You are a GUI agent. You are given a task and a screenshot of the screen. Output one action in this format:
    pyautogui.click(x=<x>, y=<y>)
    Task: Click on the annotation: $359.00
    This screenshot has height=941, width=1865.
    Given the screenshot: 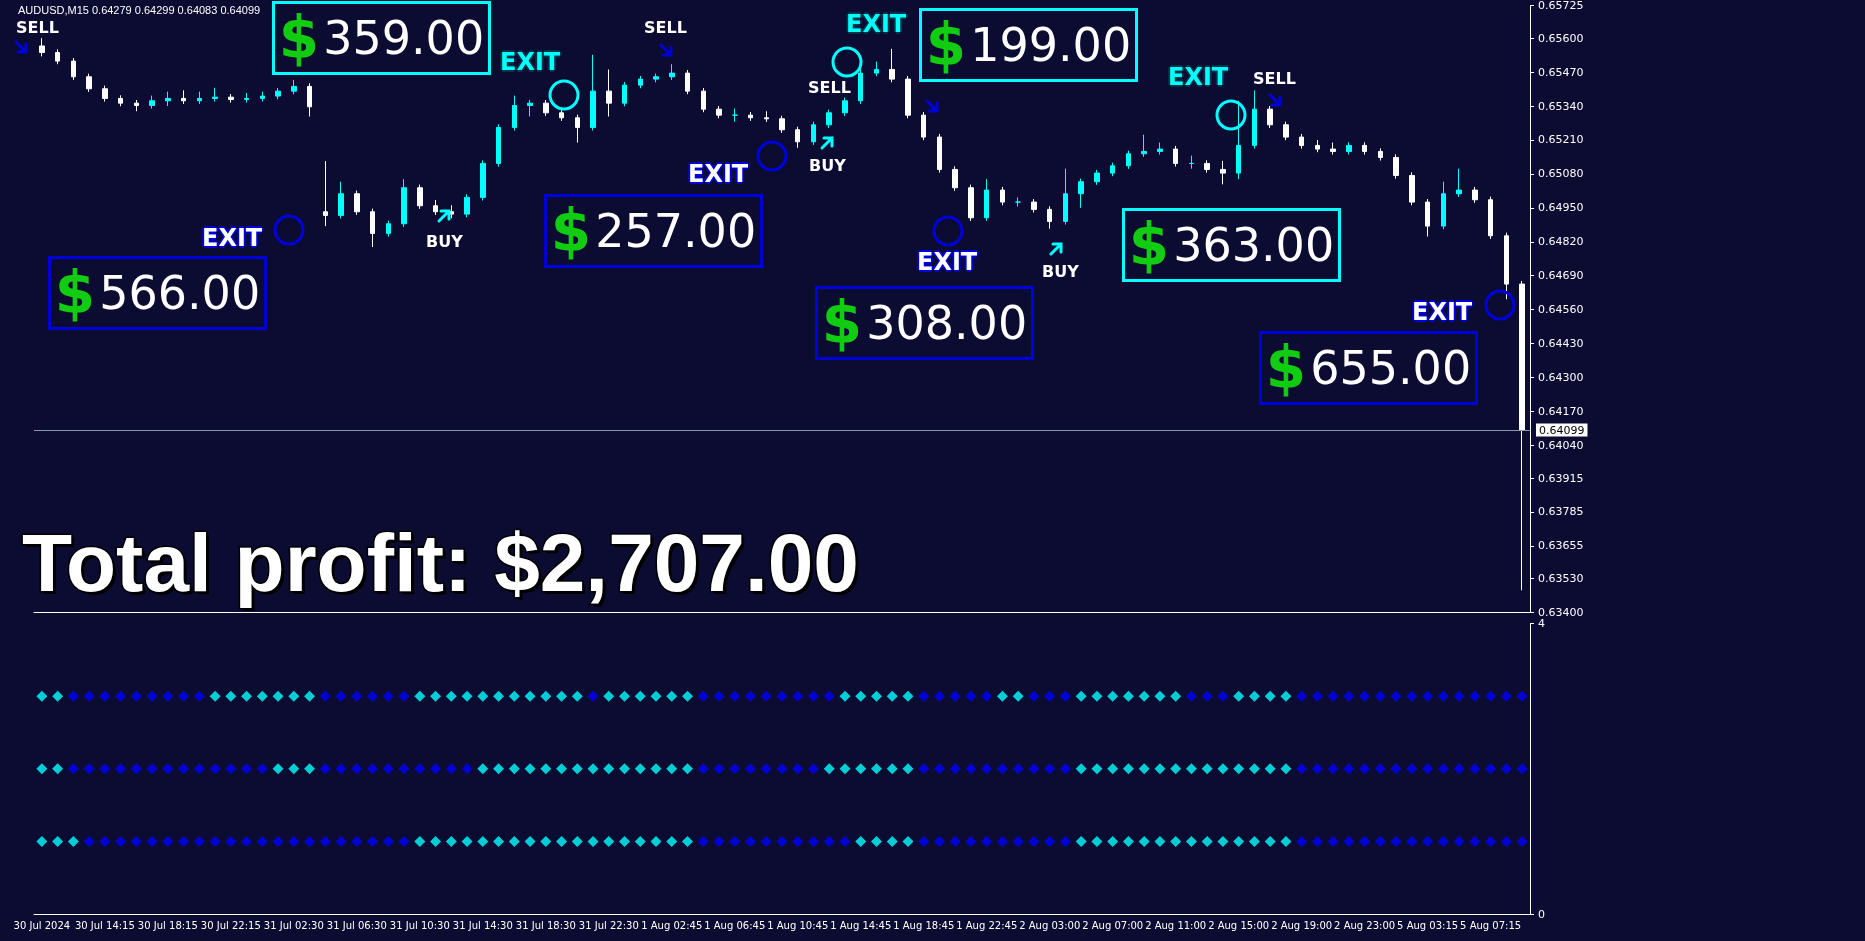 What is the action you would take?
    pyautogui.click(x=381, y=38)
    